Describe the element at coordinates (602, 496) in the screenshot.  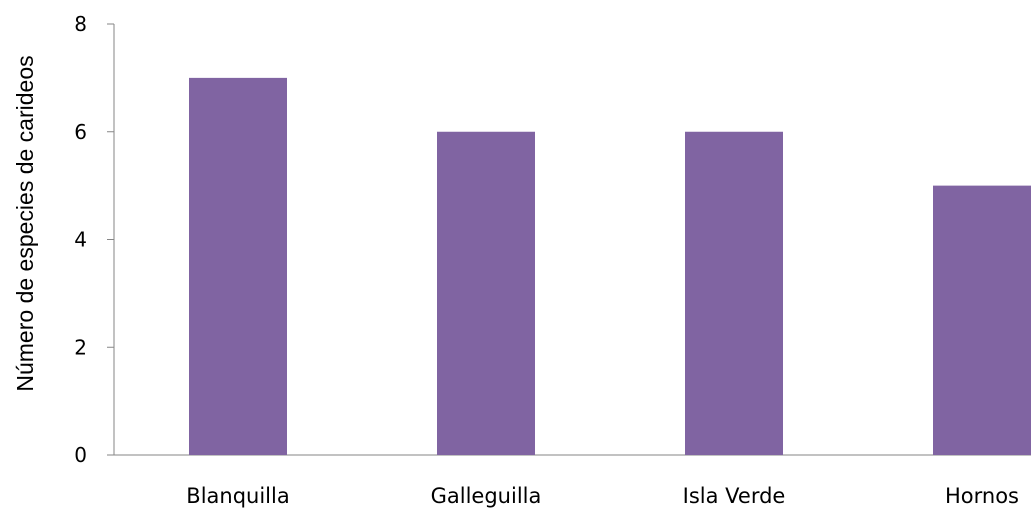
I see `x-tick-labels: Blanquilla Galleguilla Isla Verde Hornos` at that location.